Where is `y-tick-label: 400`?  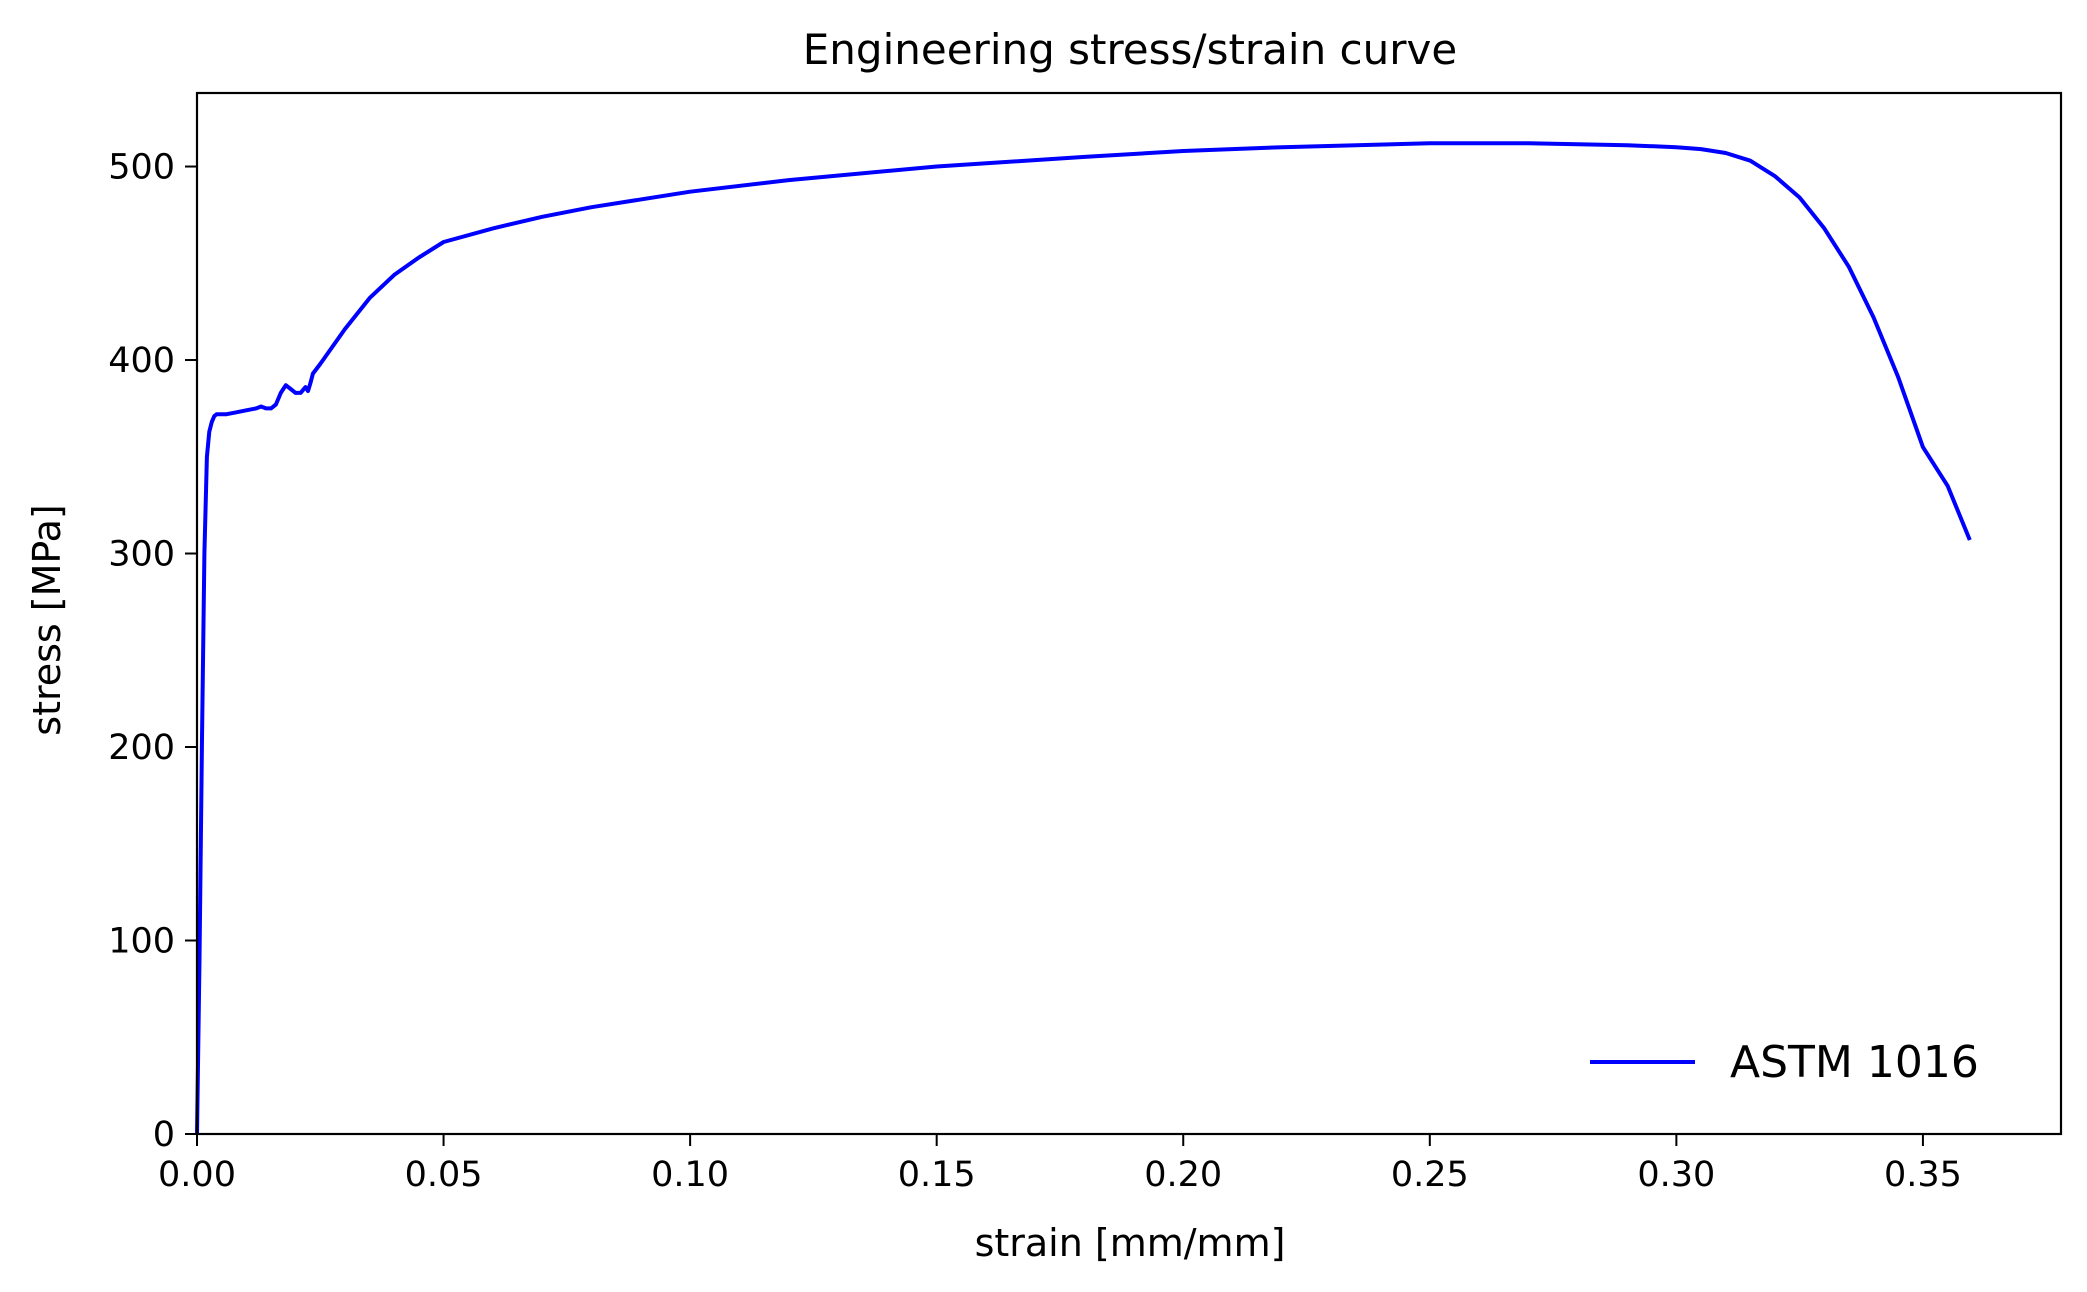
y-tick-label: 400 is located at coordinates (141, 361).